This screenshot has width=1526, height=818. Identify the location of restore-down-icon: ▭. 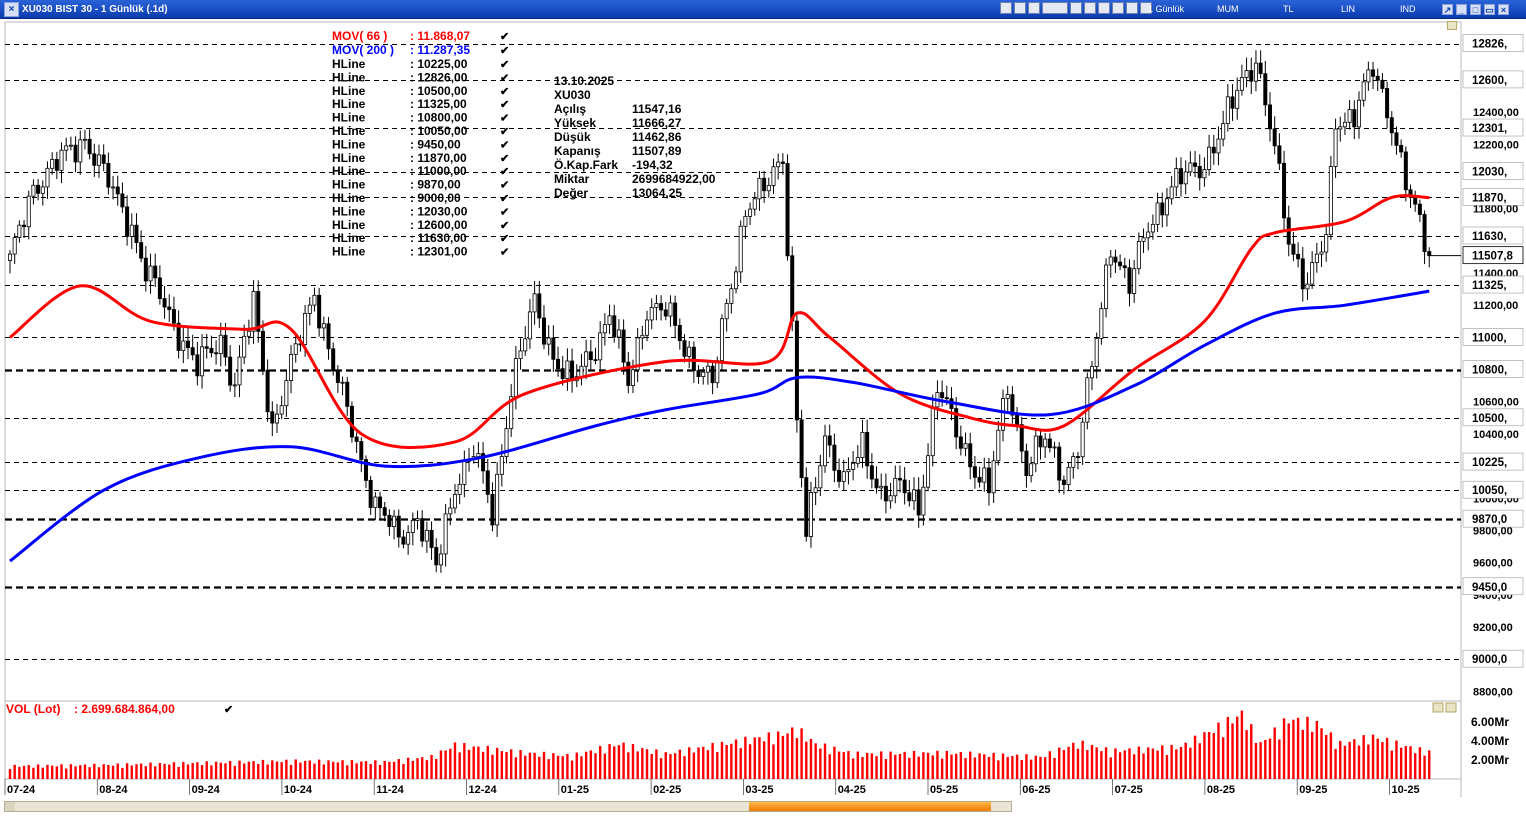
(1489, 9).